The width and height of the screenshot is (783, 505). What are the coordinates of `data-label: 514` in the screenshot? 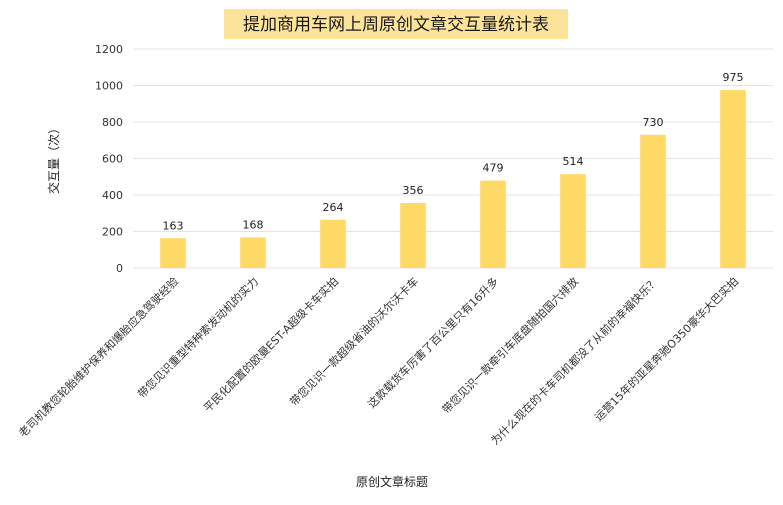 It's located at (573, 161).